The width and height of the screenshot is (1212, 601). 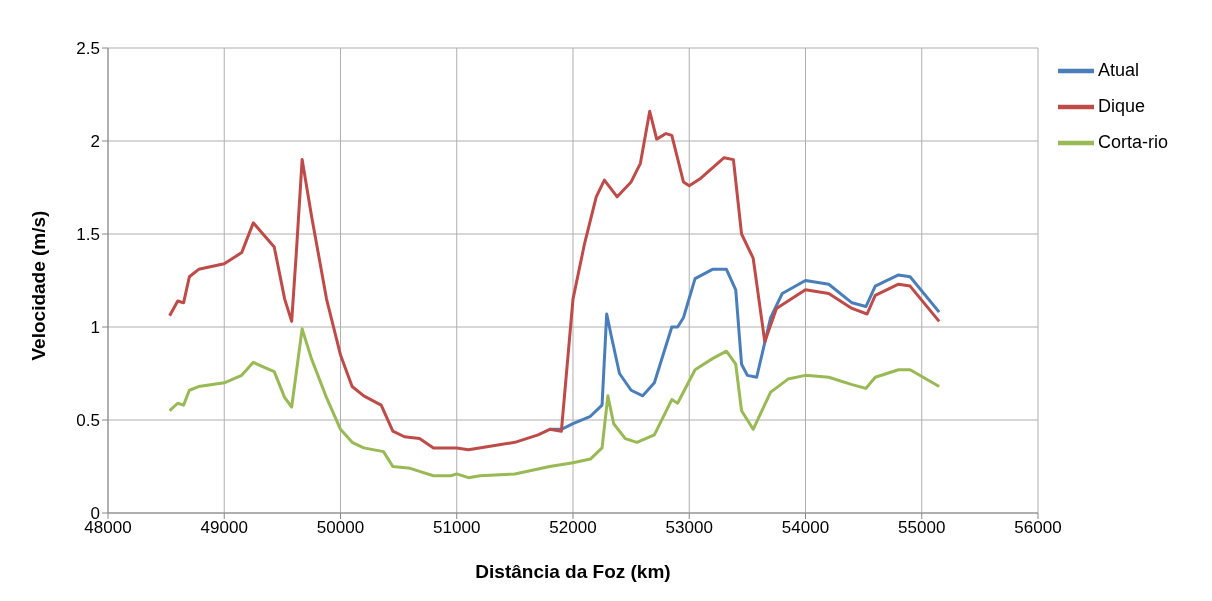 I want to click on x-tick-label: 52000, so click(x=573, y=528).